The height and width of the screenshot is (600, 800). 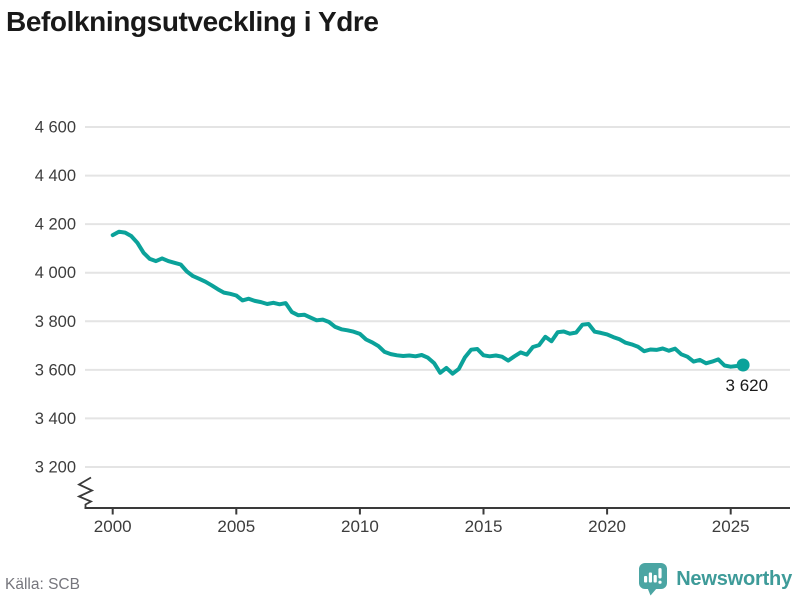 What do you see at coordinates (55, 176) in the screenshot?
I see `y-tick-label: 4 400` at bounding box center [55, 176].